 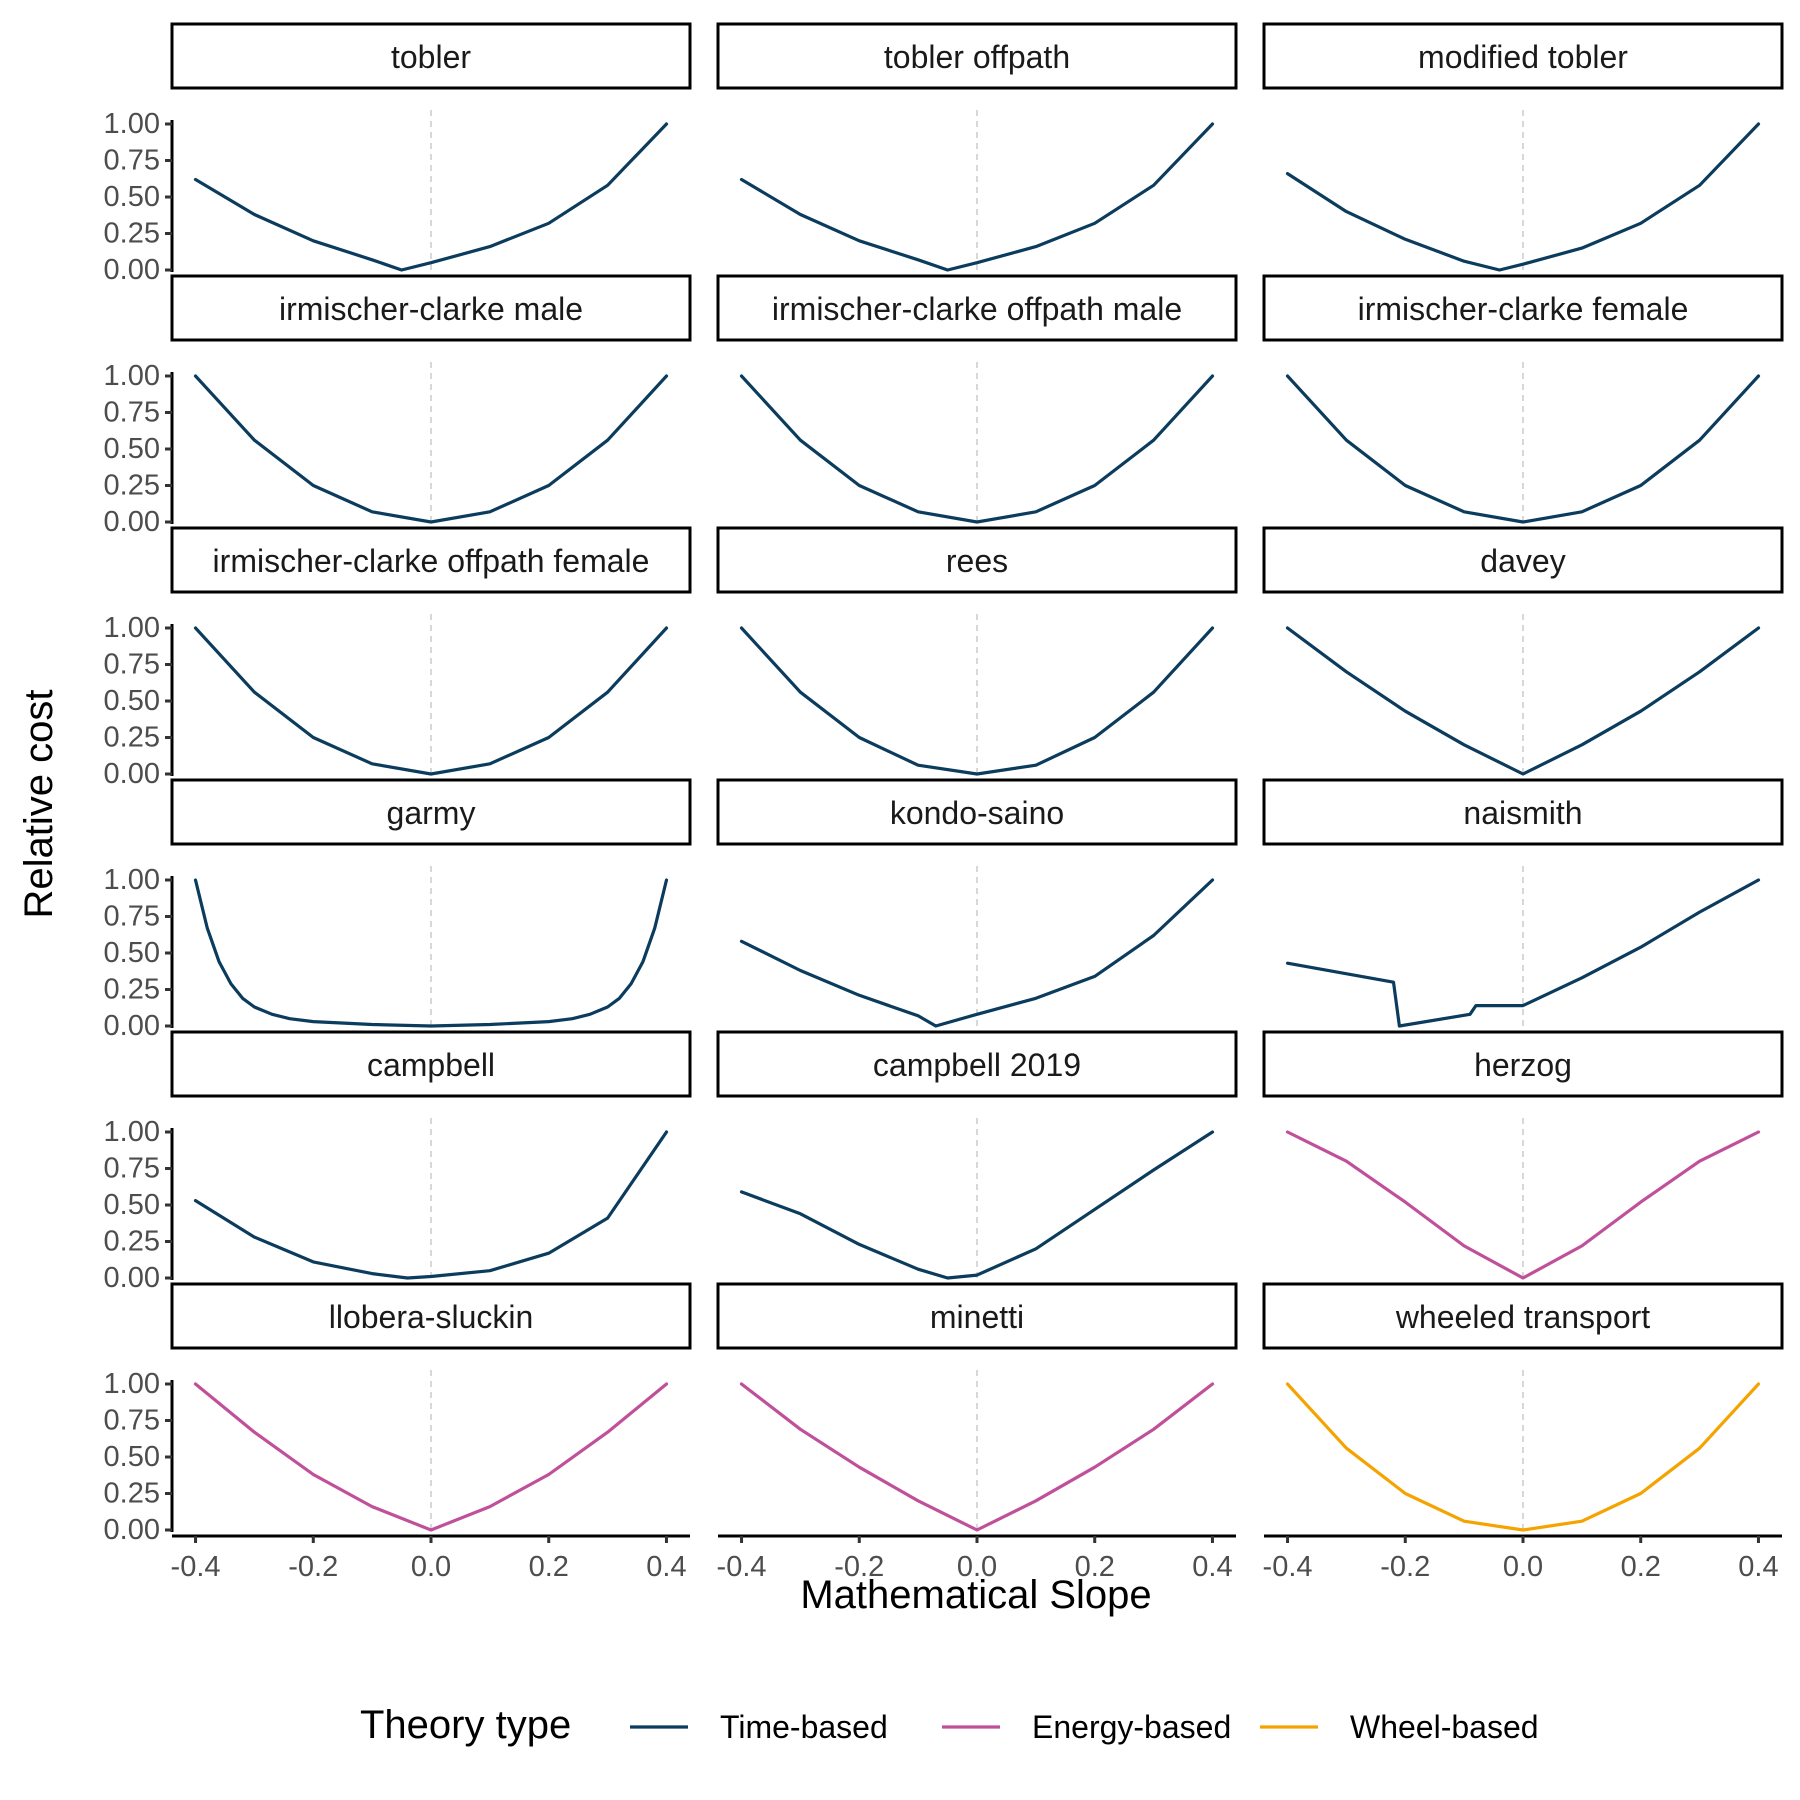 What do you see at coordinates (1523, 404) in the screenshot?
I see `panel: irmischer-clarke female` at bounding box center [1523, 404].